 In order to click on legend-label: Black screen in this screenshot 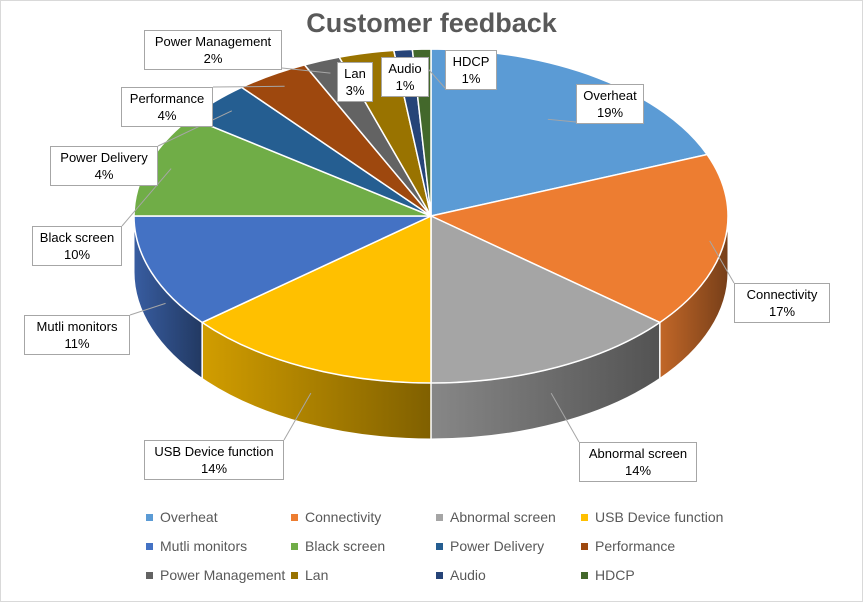, I will do `click(345, 546)`.